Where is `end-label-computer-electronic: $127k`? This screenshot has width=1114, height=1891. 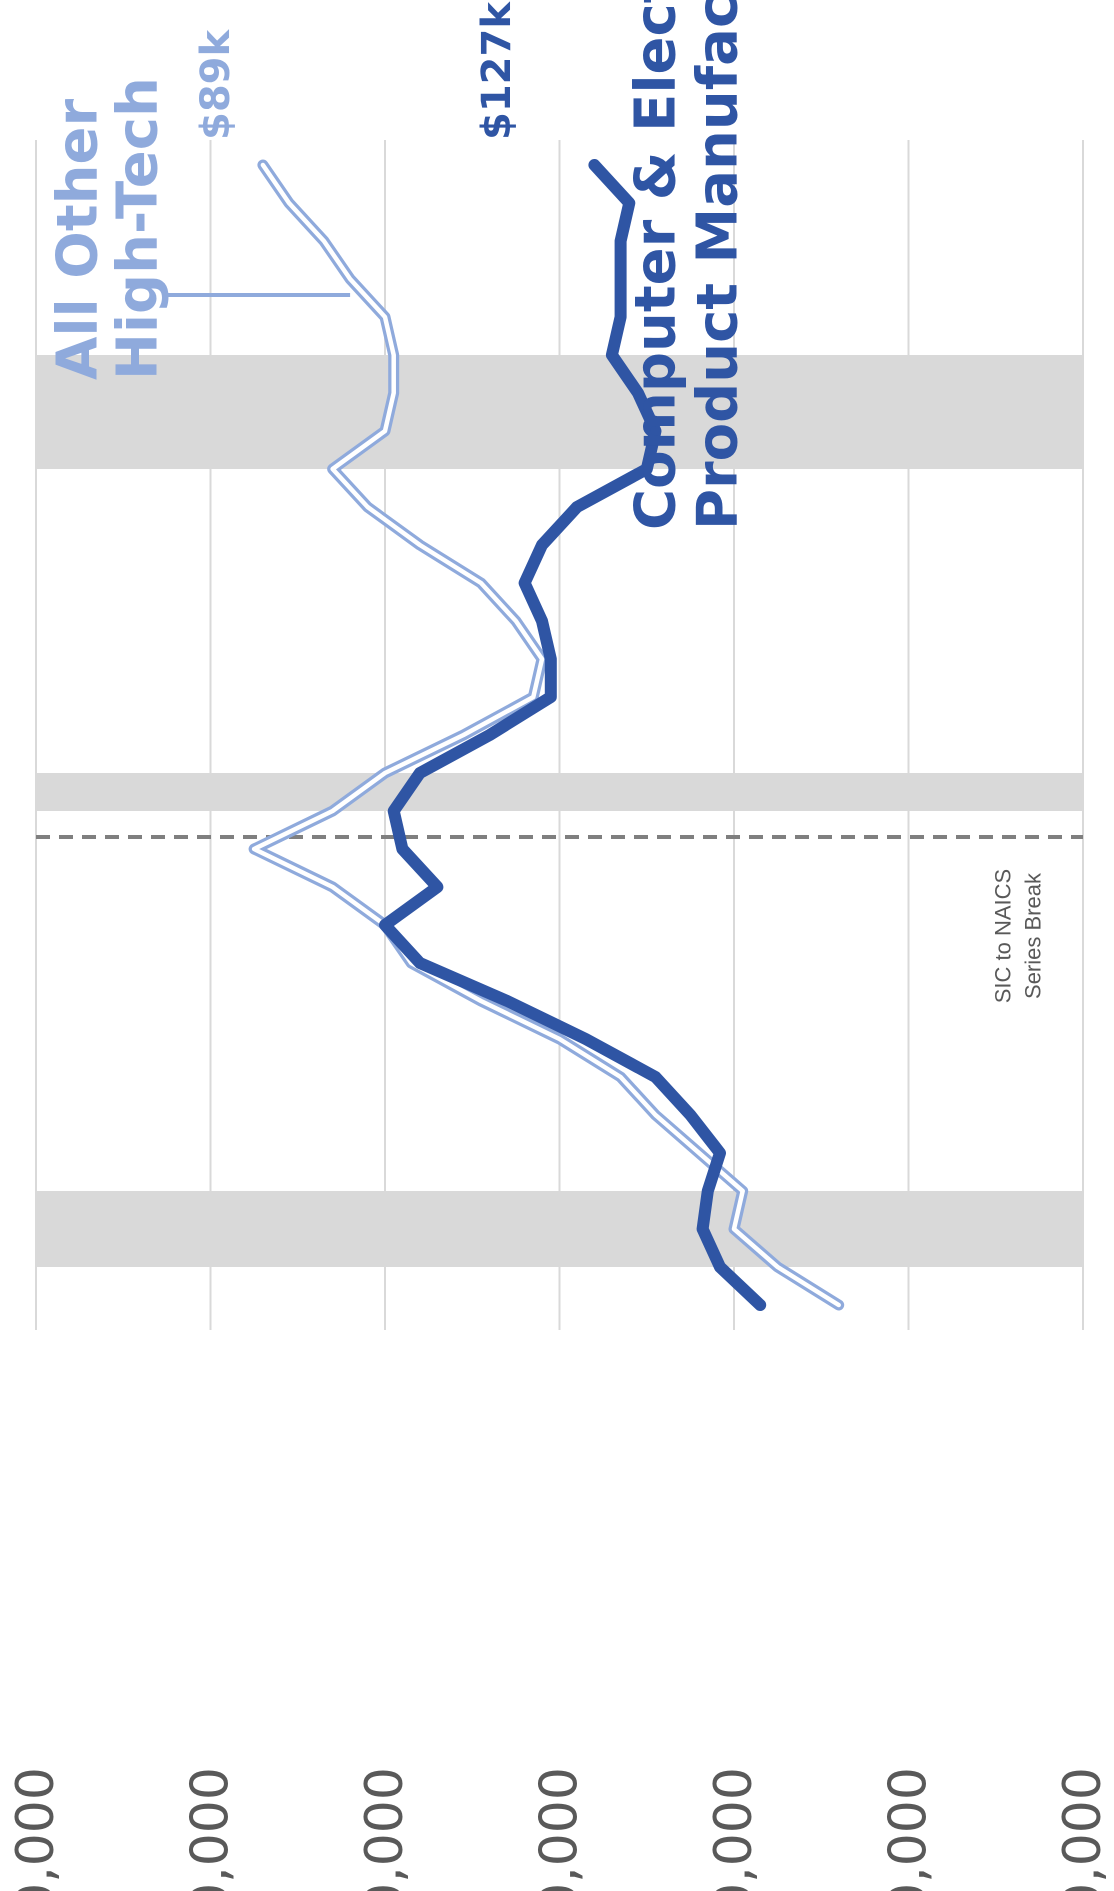 end-label-computer-electronic: $127k is located at coordinates (497, 70).